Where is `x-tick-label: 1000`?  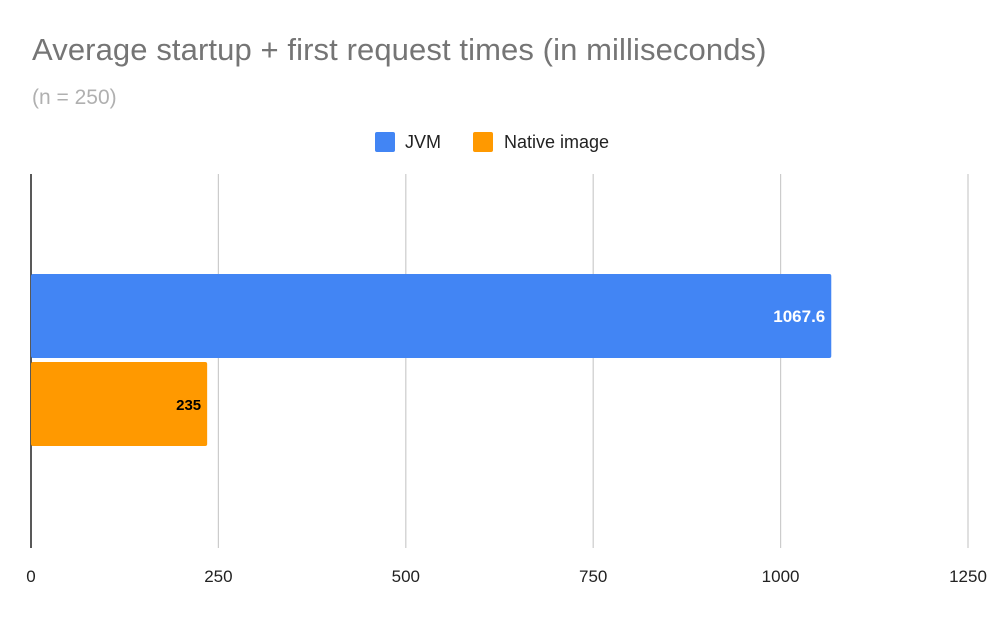
x-tick-label: 1000 is located at coordinates (781, 576).